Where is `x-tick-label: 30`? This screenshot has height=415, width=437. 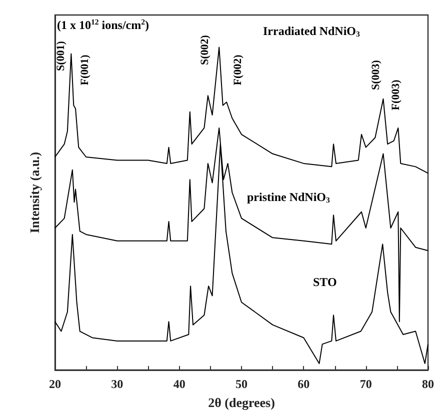
x-tick-label: 30 is located at coordinates (117, 384).